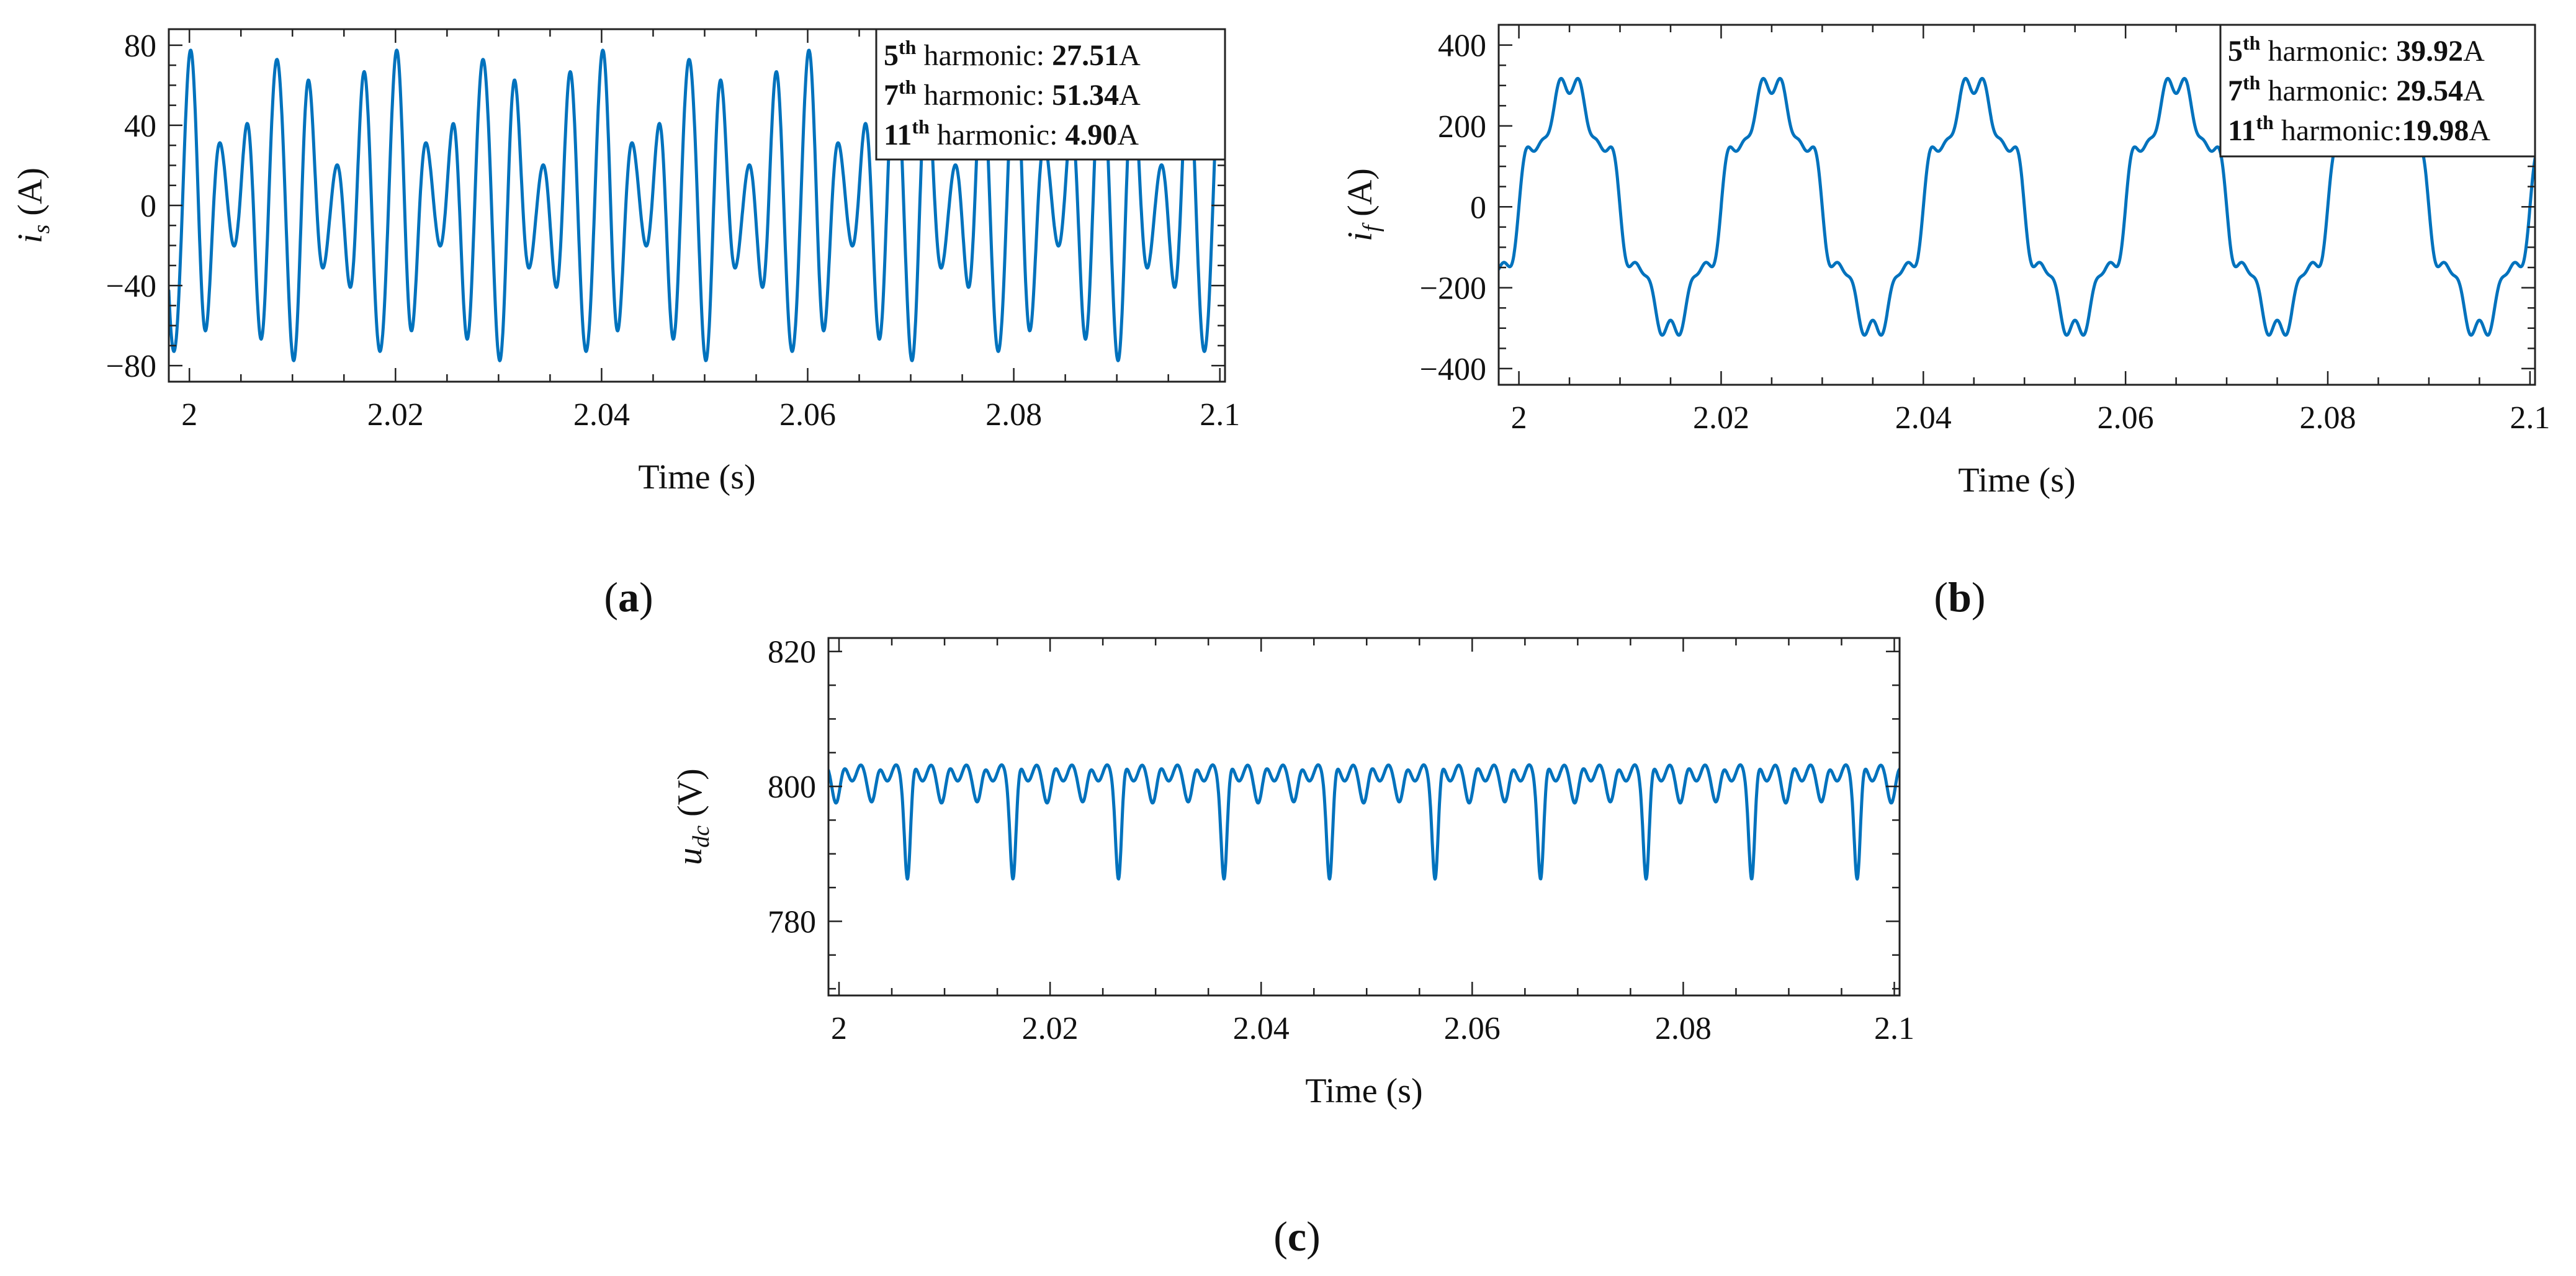  I want to click on legend-box-b, so click(2377, 91).